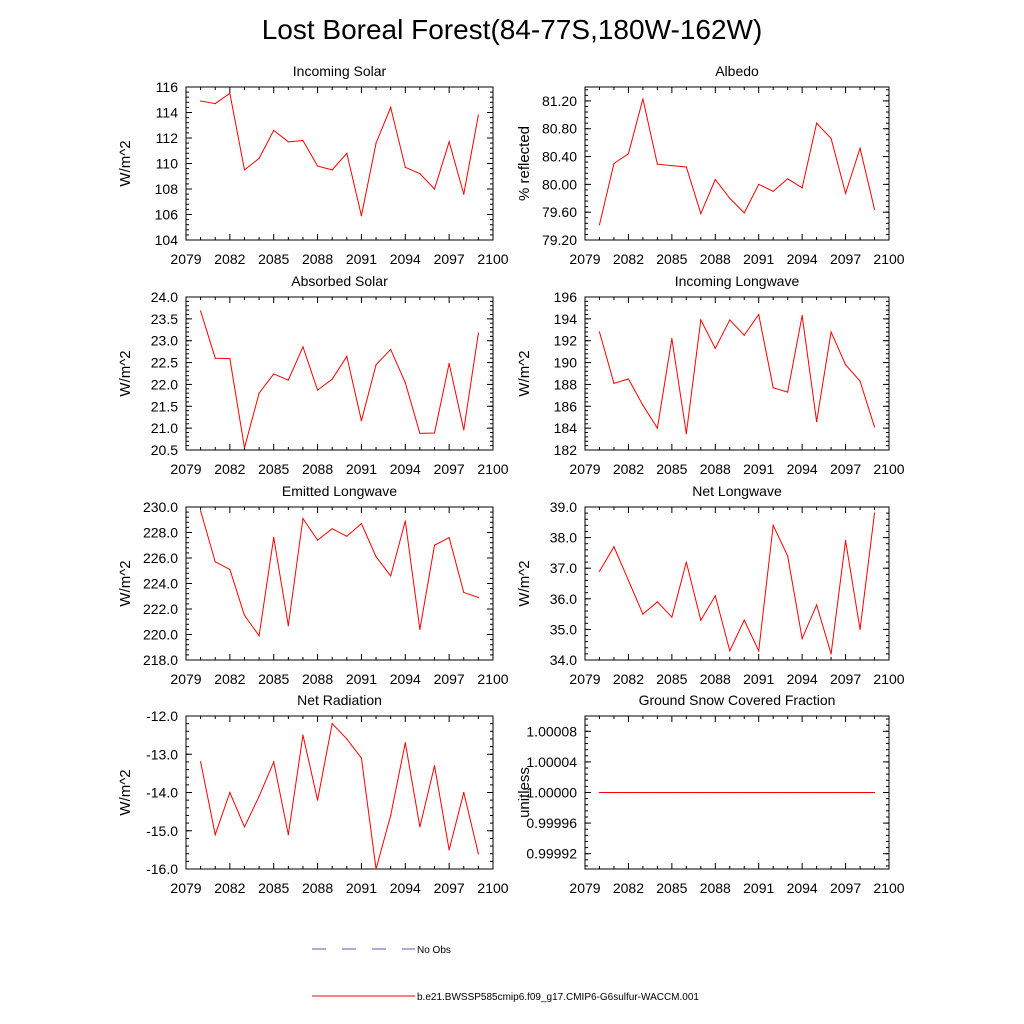 The width and height of the screenshot is (1024, 1024). What do you see at coordinates (563, 507) in the screenshot?
I see `y-tick-label: 39.0` at bounding box center [563, 507].